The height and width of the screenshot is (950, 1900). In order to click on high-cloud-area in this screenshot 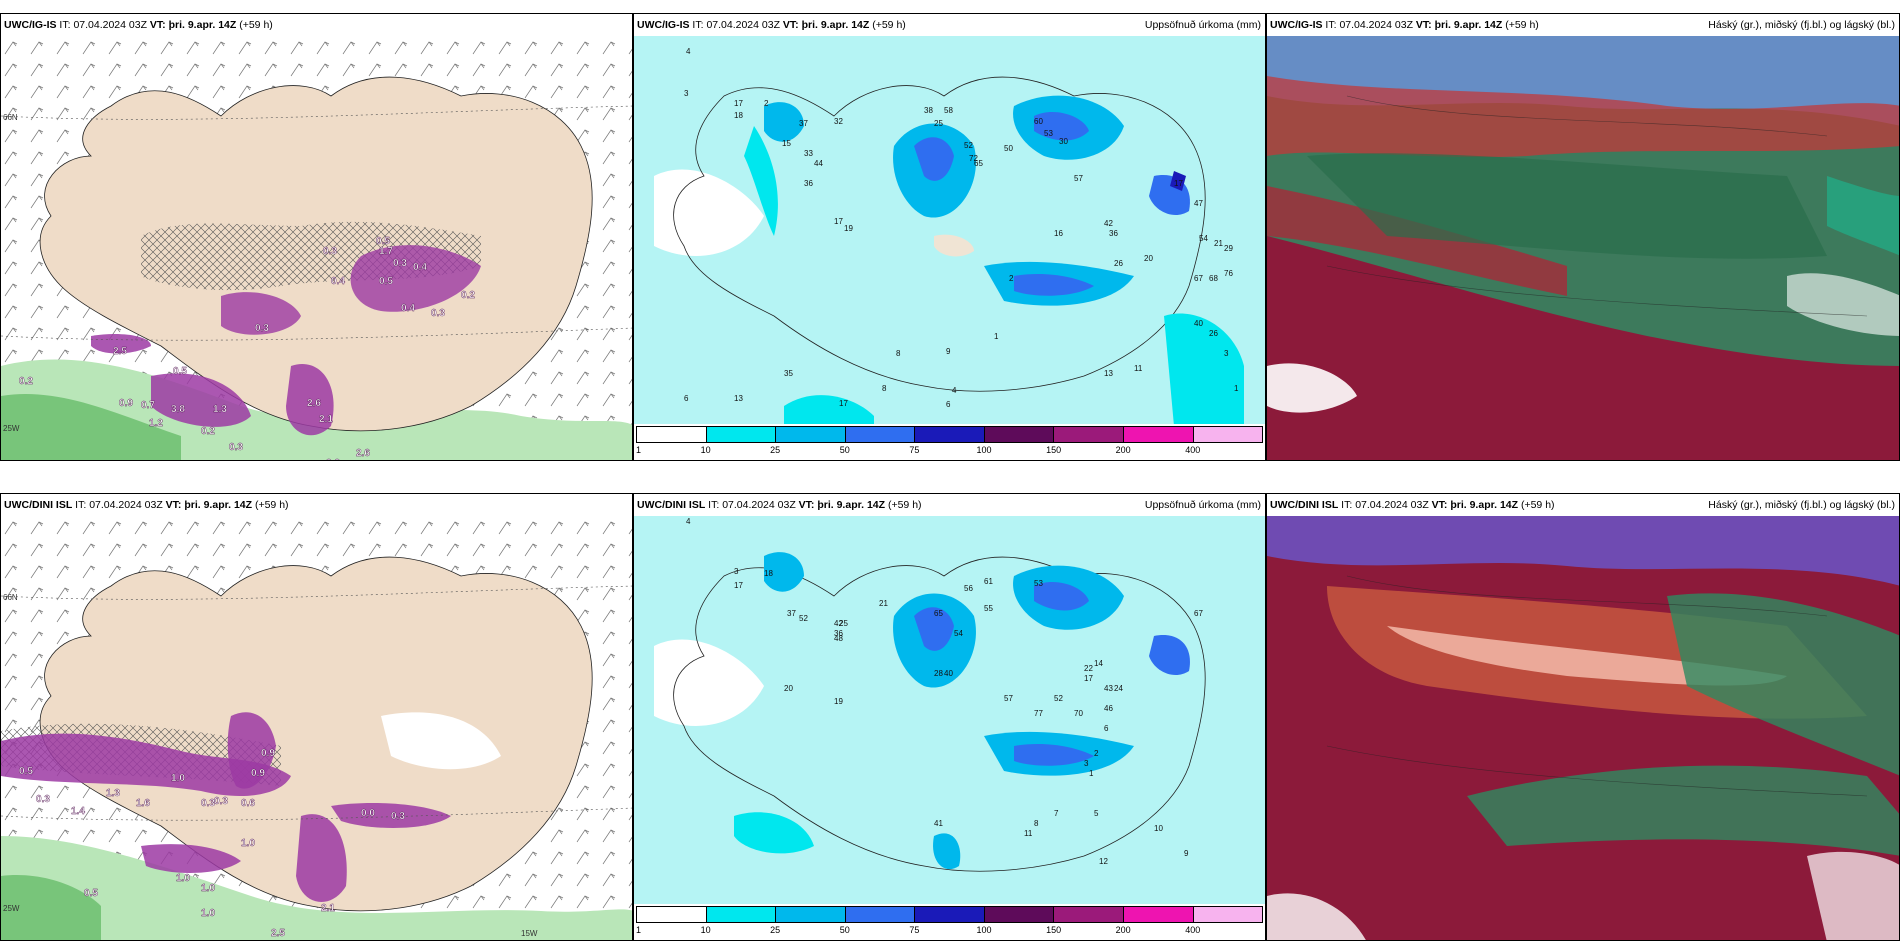, I will do `click(1567, 206)`.